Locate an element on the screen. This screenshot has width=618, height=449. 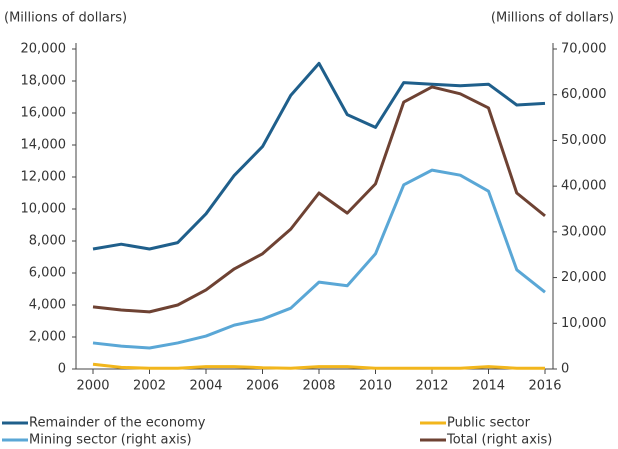
y-tick-label: 14,000 is located at coordinates (44, 145).